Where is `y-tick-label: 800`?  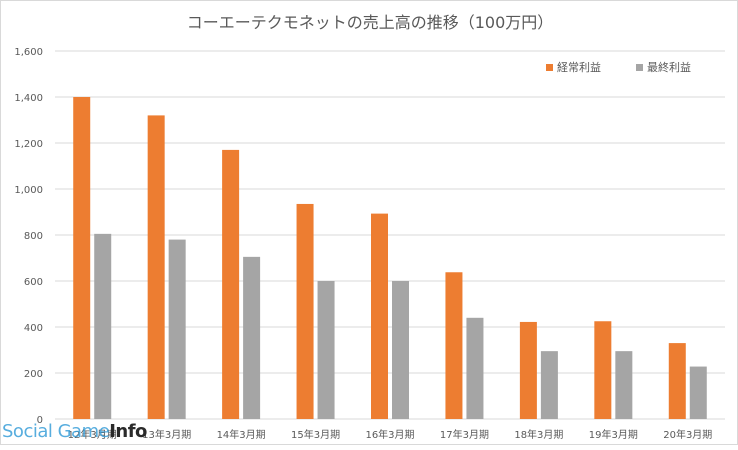 y-tick-label: 800 is located at coordinates (33, 236).